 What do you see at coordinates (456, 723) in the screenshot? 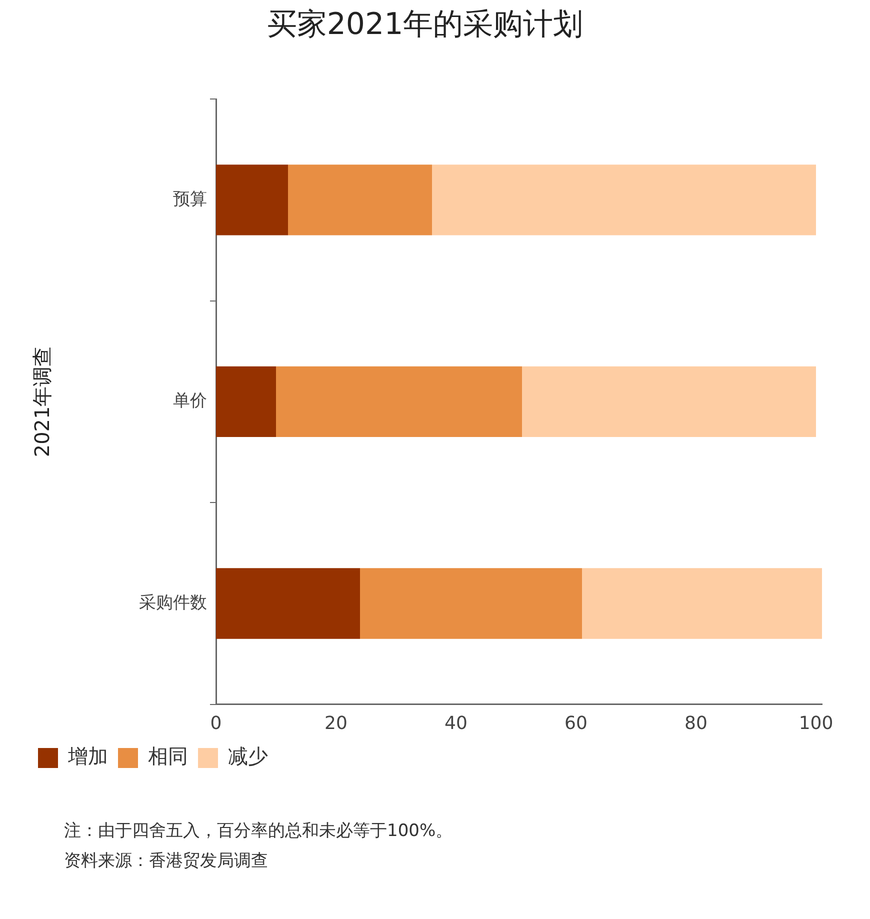
I see `x-tick-label: 40` at bounding box center [456, 723].